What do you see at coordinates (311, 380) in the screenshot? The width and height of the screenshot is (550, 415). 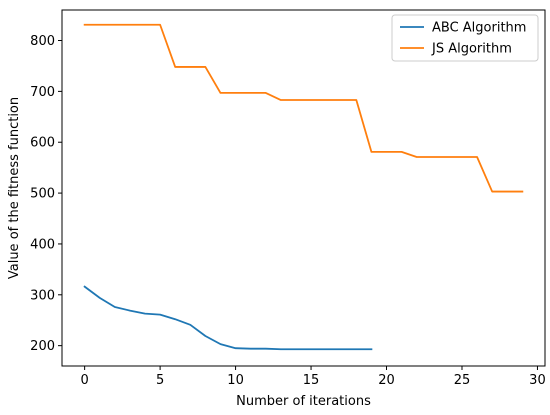 I see `x-tick-label: 15` at bounding box center [311, 380].